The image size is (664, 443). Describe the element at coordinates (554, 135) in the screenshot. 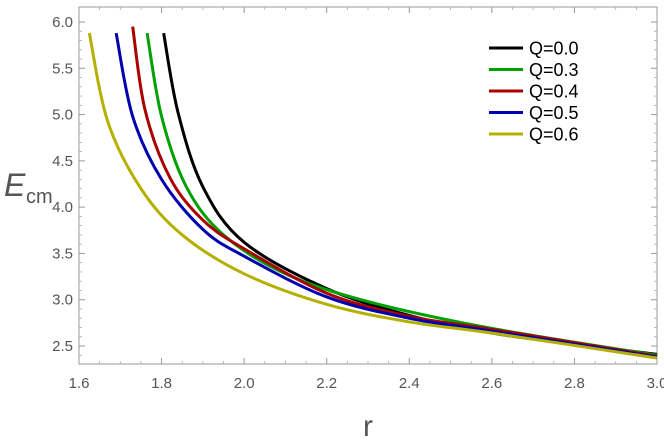

I see `legend-label: Q=0.6` at that location.